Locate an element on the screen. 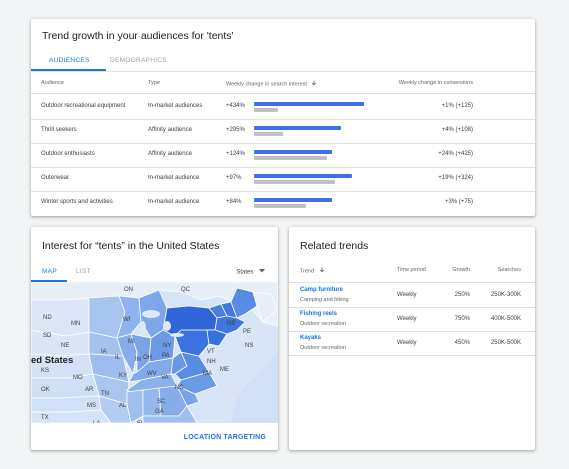 The image size is (569, 469). conversion-change: +3% (+75) is located at coordinates (458, 202).